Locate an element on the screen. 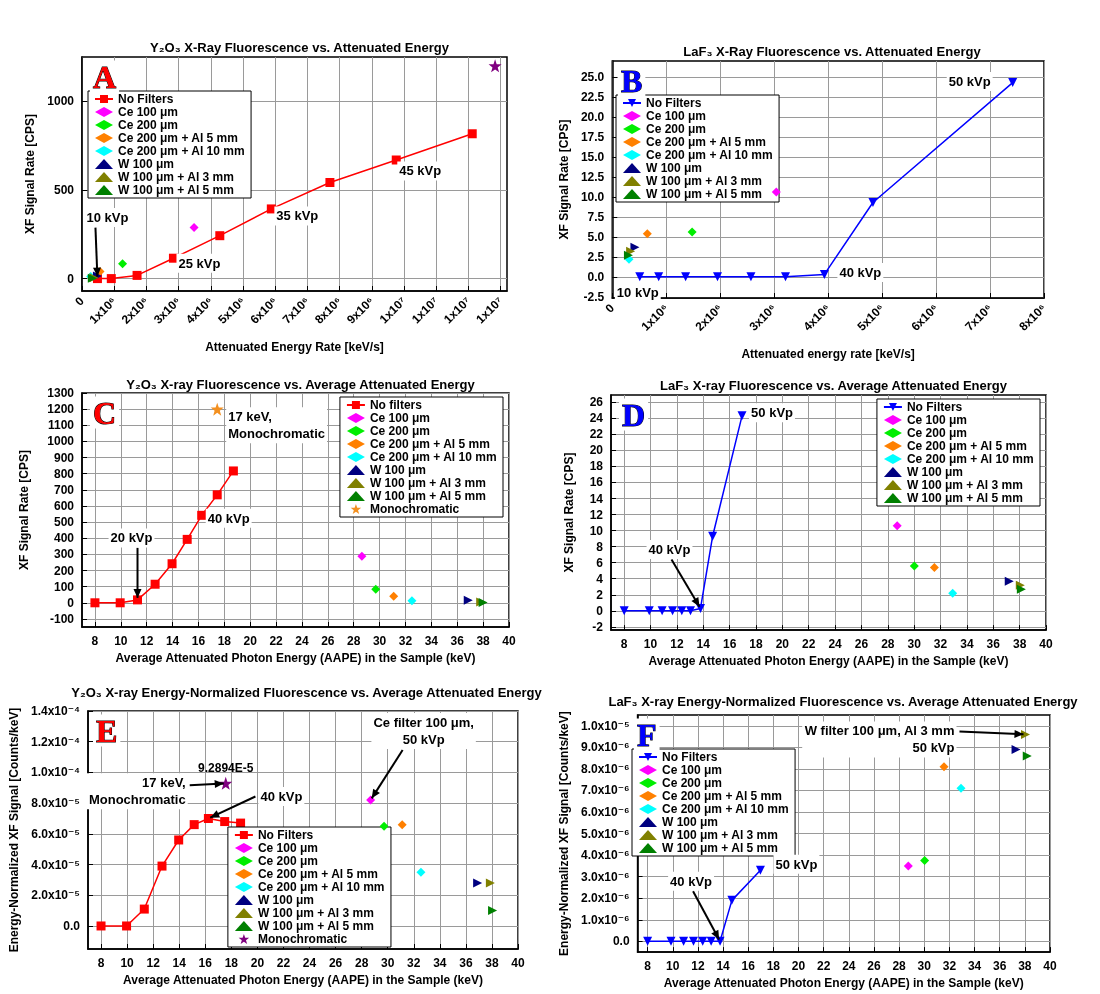 This screenshot has height=994, width=1100. y-tick-label: 4.0x10⁻⁶ is located at coordinates (605, 855).